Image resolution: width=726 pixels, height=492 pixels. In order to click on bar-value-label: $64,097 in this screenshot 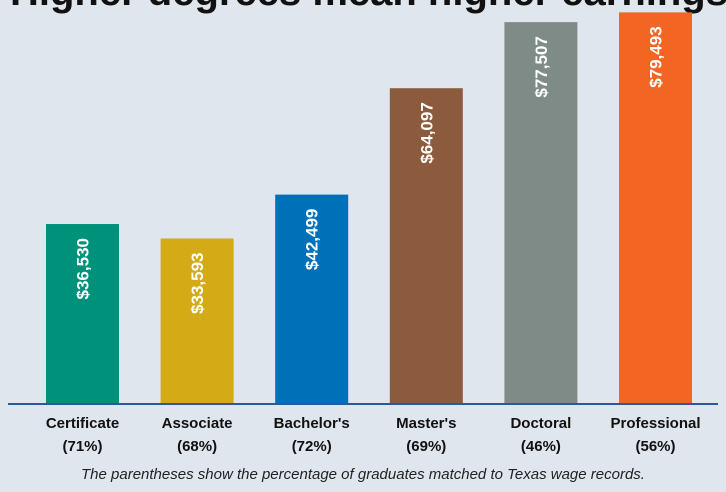, I will do `click(426, 132)`.